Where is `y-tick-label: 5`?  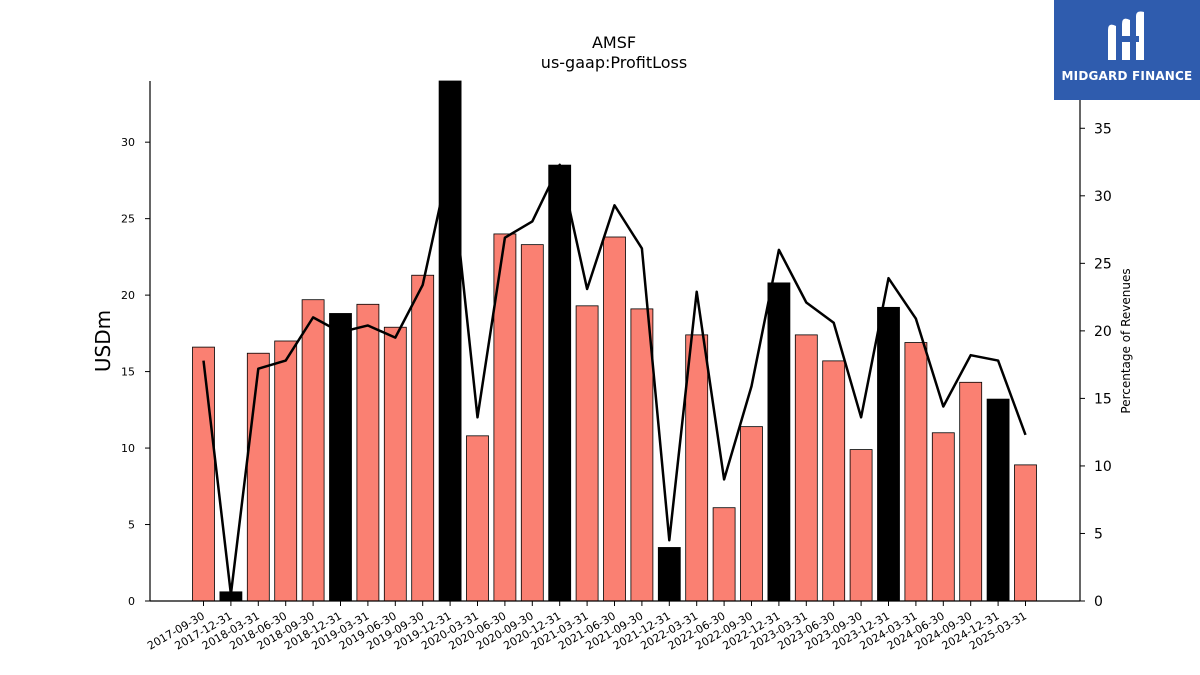
y-tick-label: 5 is located at coordinates (131, 525).